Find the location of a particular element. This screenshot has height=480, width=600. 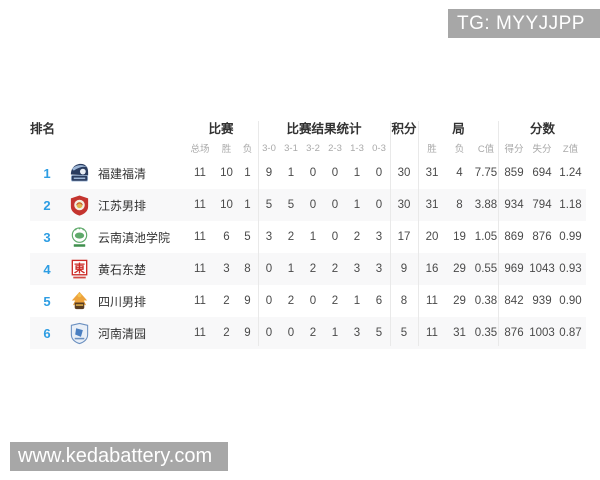

column-group-5: 分数 is located at coordinates (542, 128).